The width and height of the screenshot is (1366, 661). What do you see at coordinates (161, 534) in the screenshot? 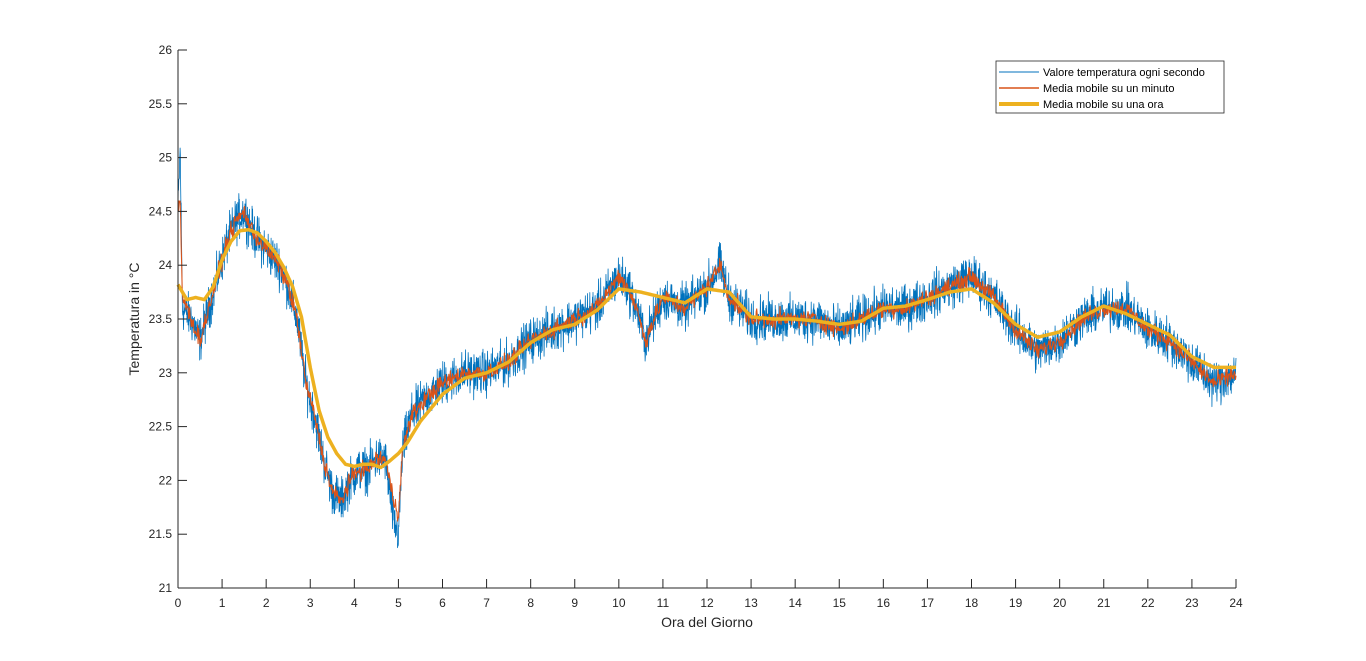
I see `y-tick-label: 21.5` at bounding box center [161, 534].